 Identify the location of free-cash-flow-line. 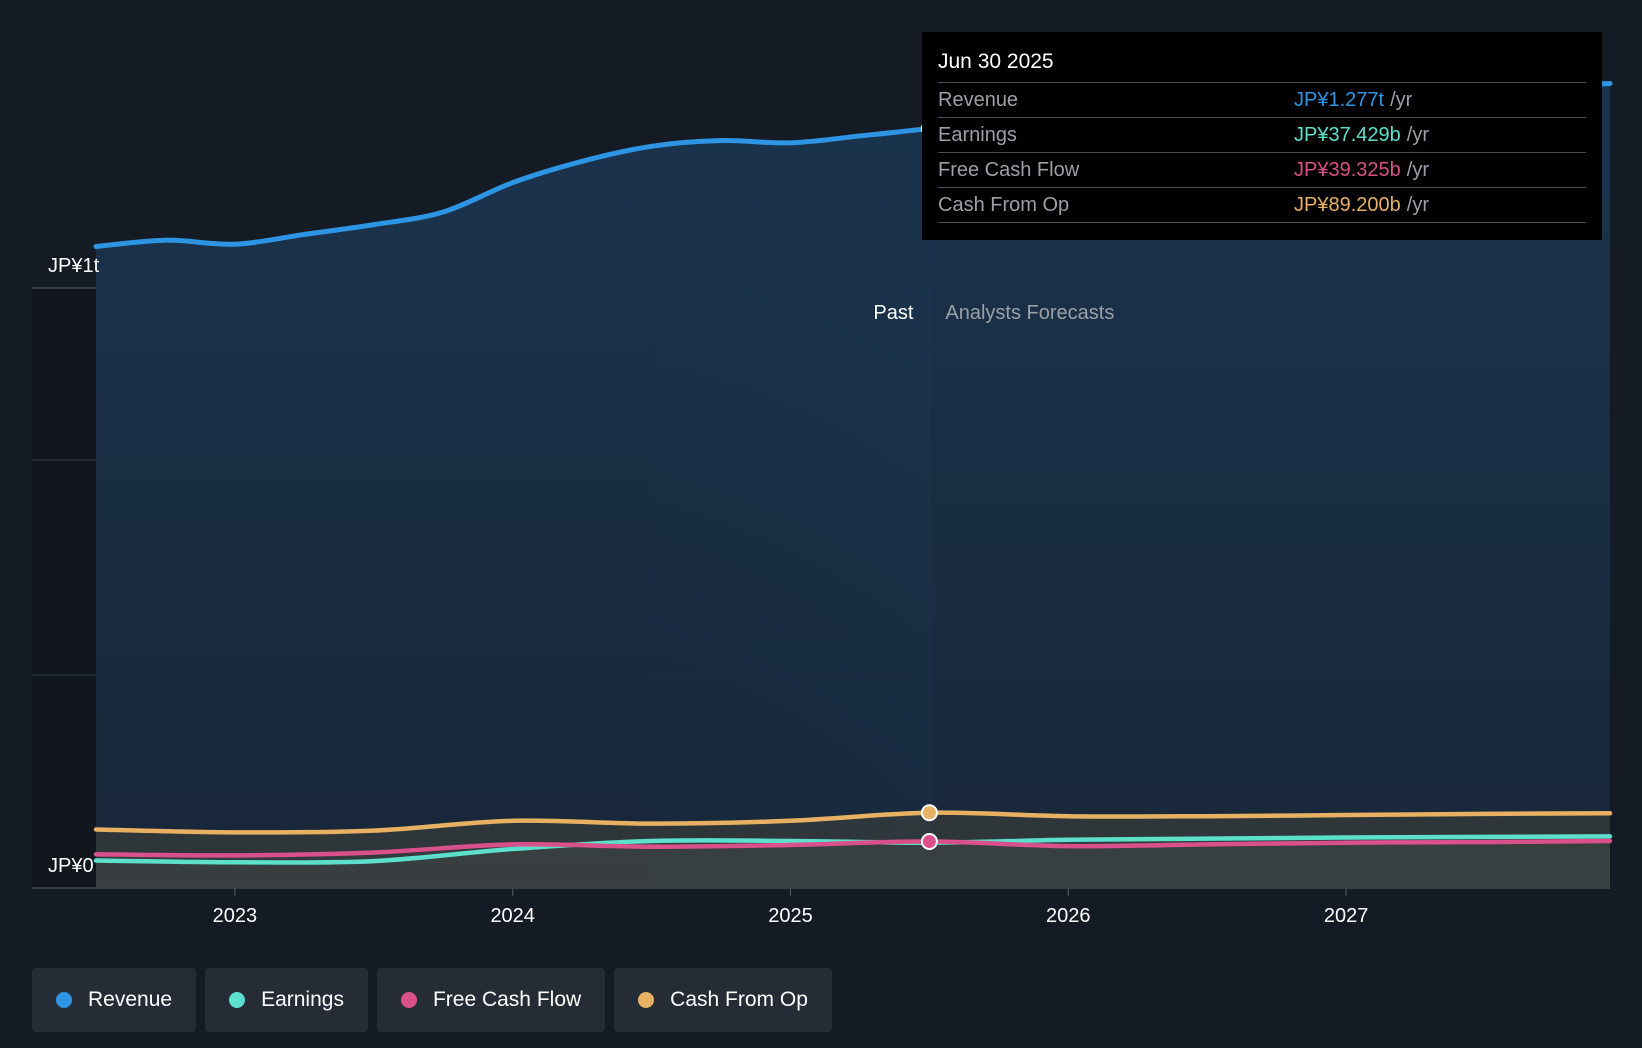
(853, 848).